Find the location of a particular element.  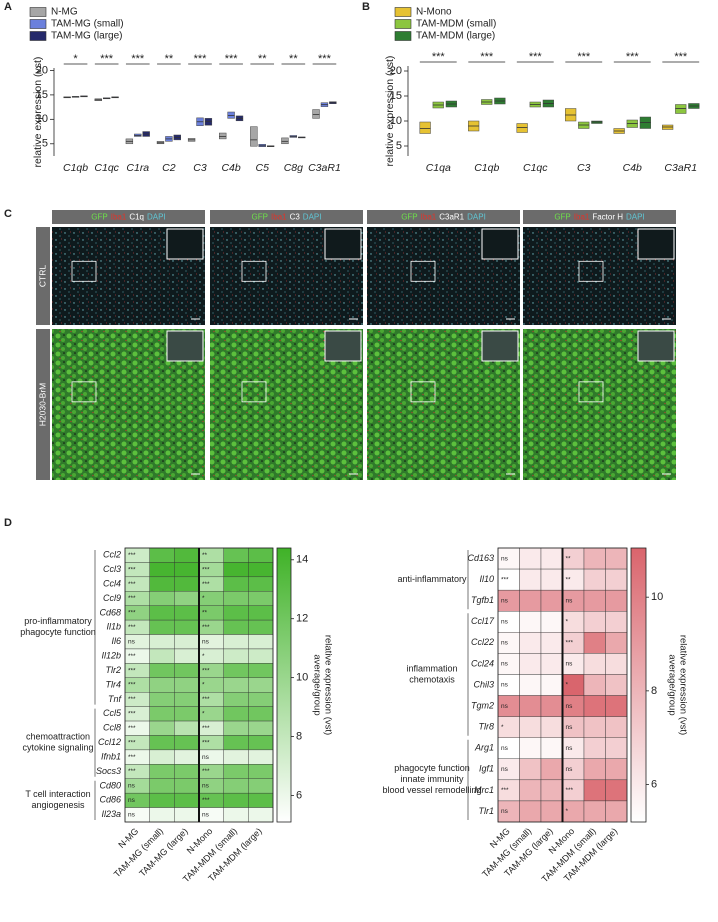

row-label: Tlr2 is located at coordinates (114, 670).